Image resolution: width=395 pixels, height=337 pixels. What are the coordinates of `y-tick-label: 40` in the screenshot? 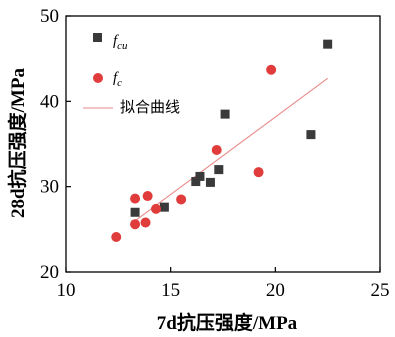 It's located at (49, 101).